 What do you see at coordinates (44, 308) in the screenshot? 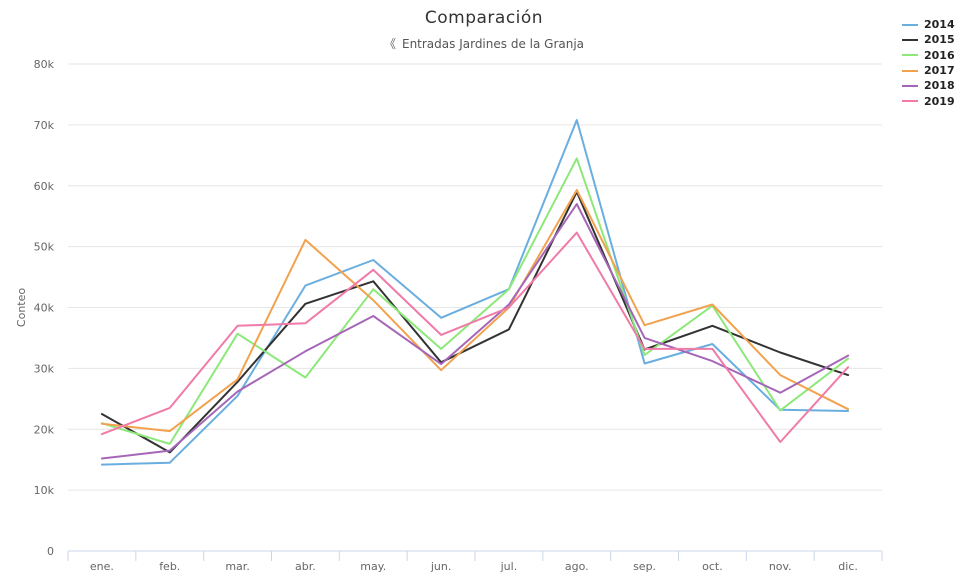
I see `y-tick-label: 40k` at bounding box center [44, 308].